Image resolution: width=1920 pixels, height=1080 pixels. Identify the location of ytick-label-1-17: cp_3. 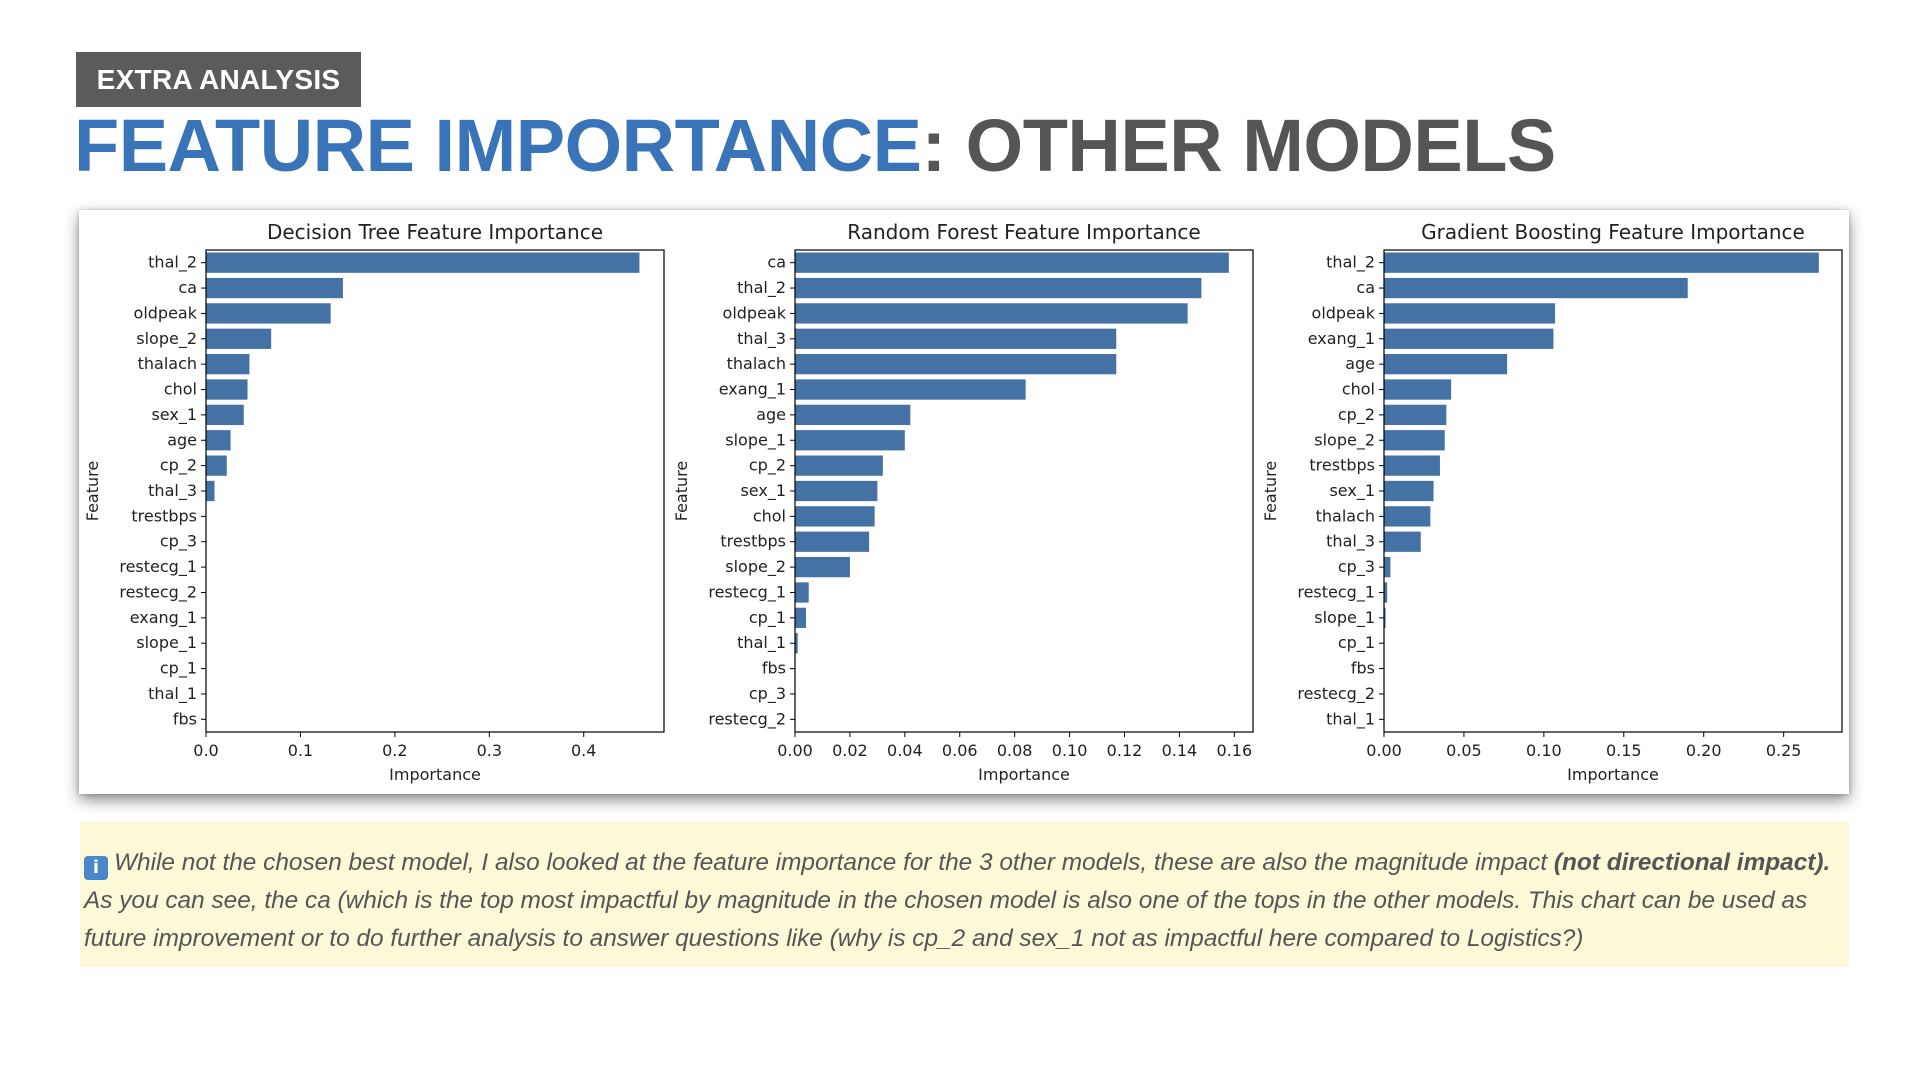
(767, 694).